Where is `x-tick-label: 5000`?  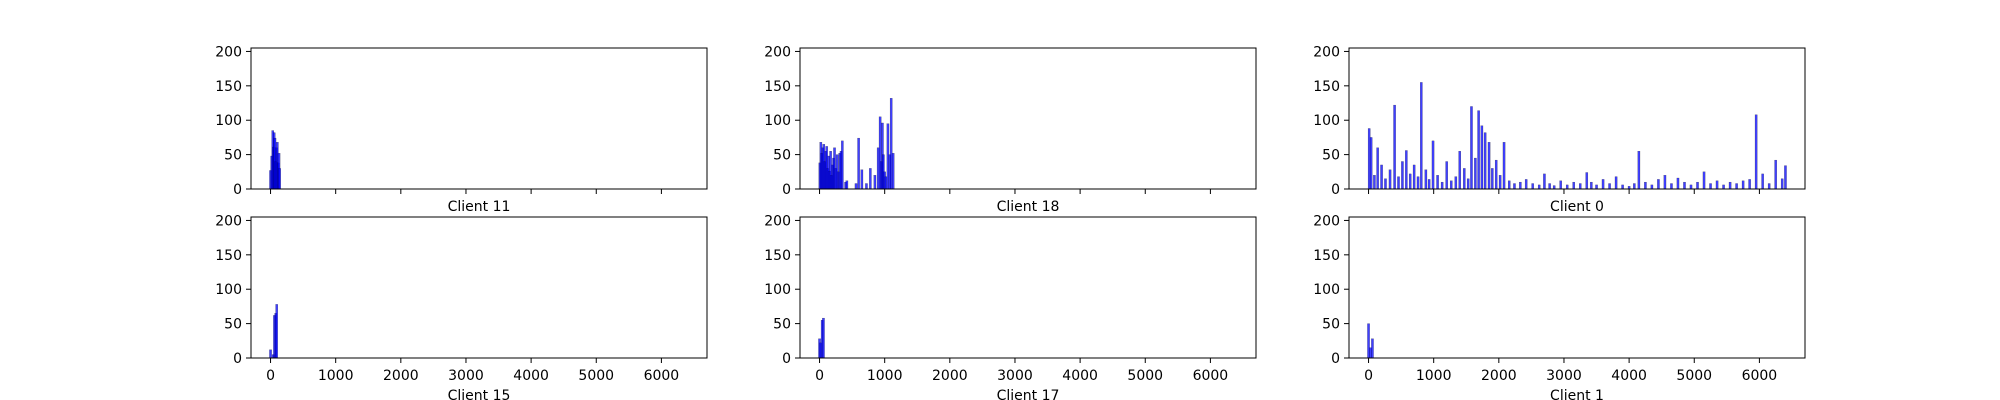
x-tick-label: 5000 is located at coordinates (596, 376).